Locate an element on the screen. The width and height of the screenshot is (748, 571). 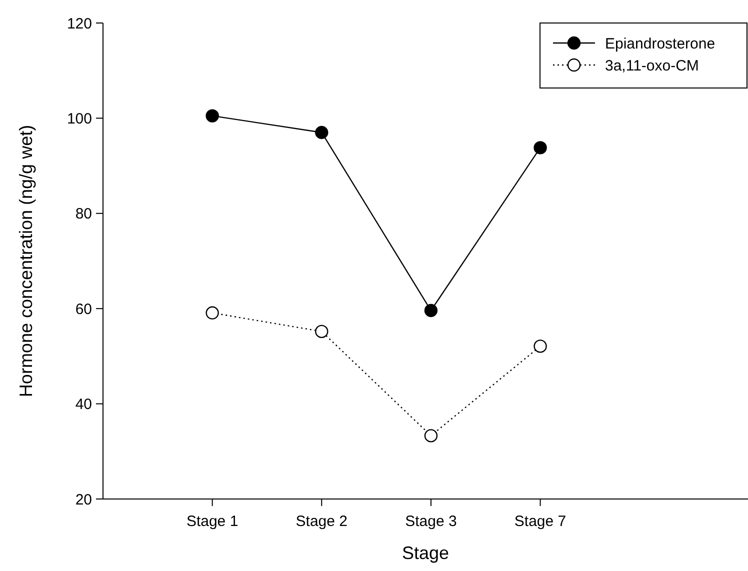
y-tick-label: 40 is located at coordinates (83, 405).